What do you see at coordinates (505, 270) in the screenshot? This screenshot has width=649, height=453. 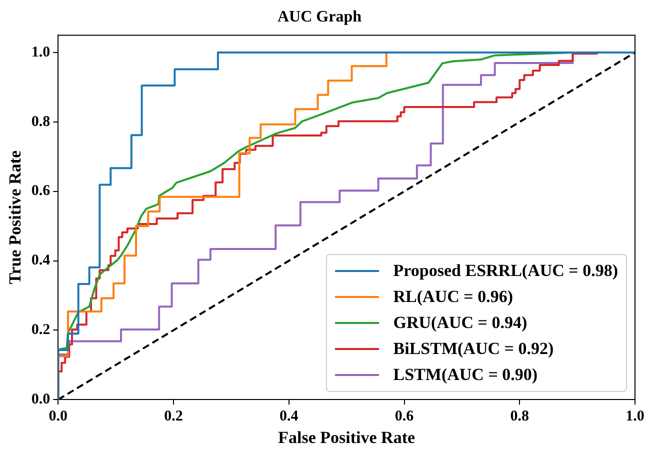 I see `legend-label: Proposed ESRRL(AUC = 0.98)` at bounding box center [505, 270].